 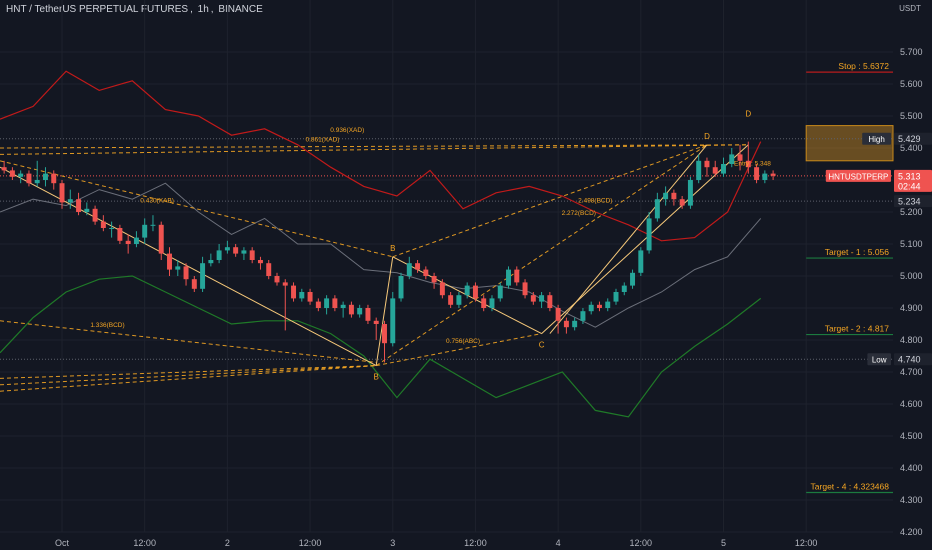 I want to click on x-tick-label: 2, so click(x=227, y=543).